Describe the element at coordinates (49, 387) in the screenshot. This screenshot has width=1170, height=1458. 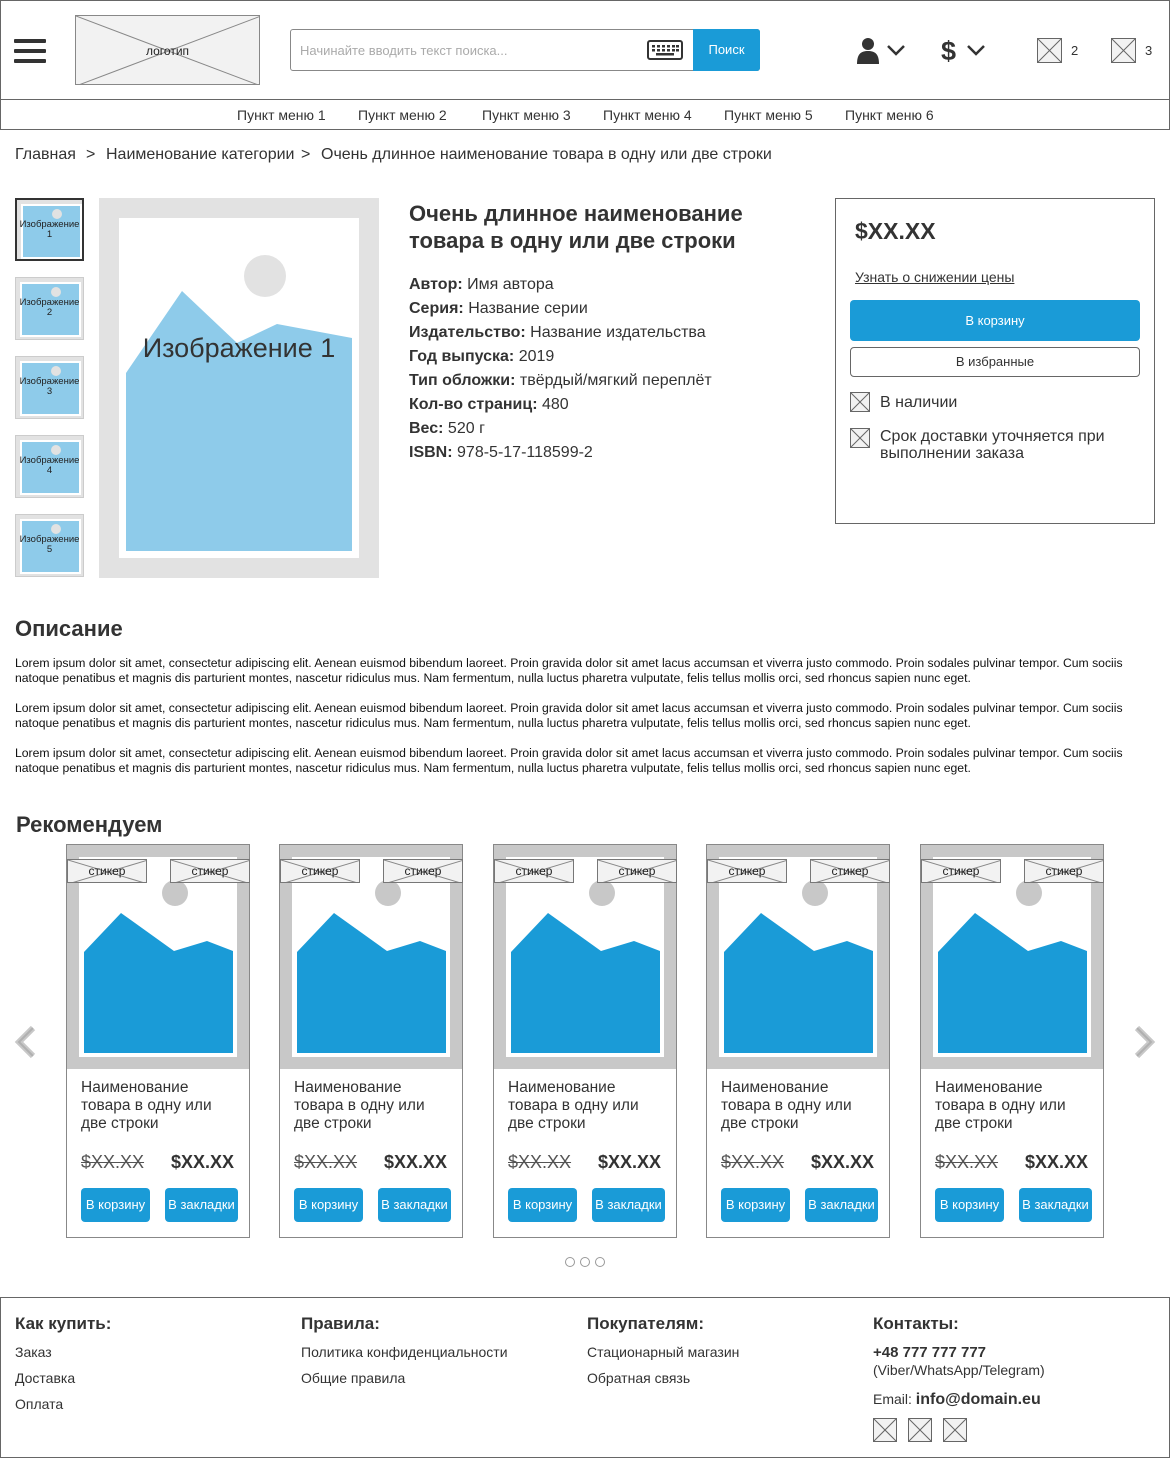
I see `gallery-thumb-3: Изображение 3` at that location.